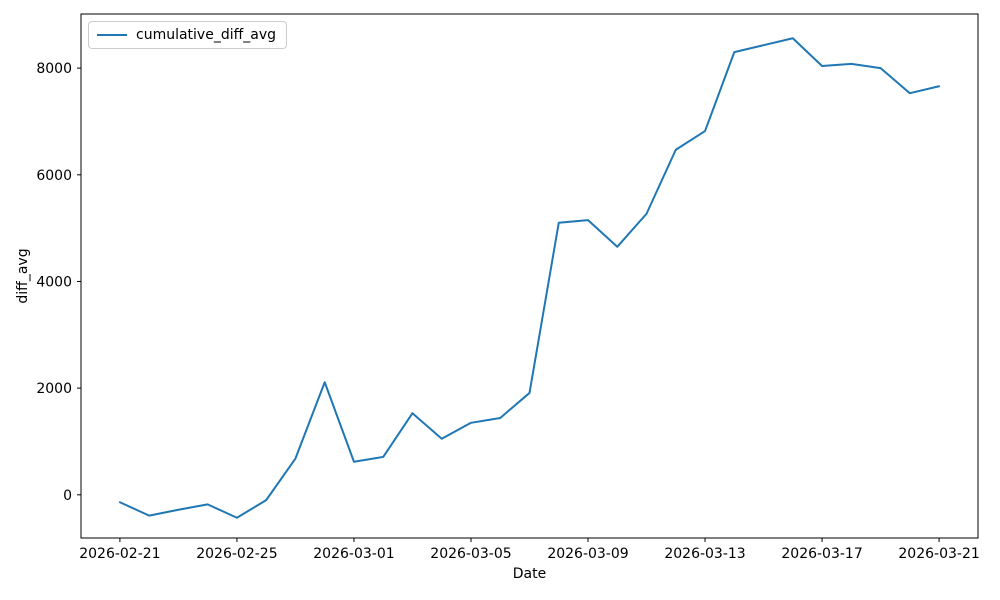 The height and width of the screenshot is (600, 1000). What do you see at coordinates (704, 554) in the screenshot?
I see `x-tick-label: 2026-03-13` at bounding box center [704, 554].